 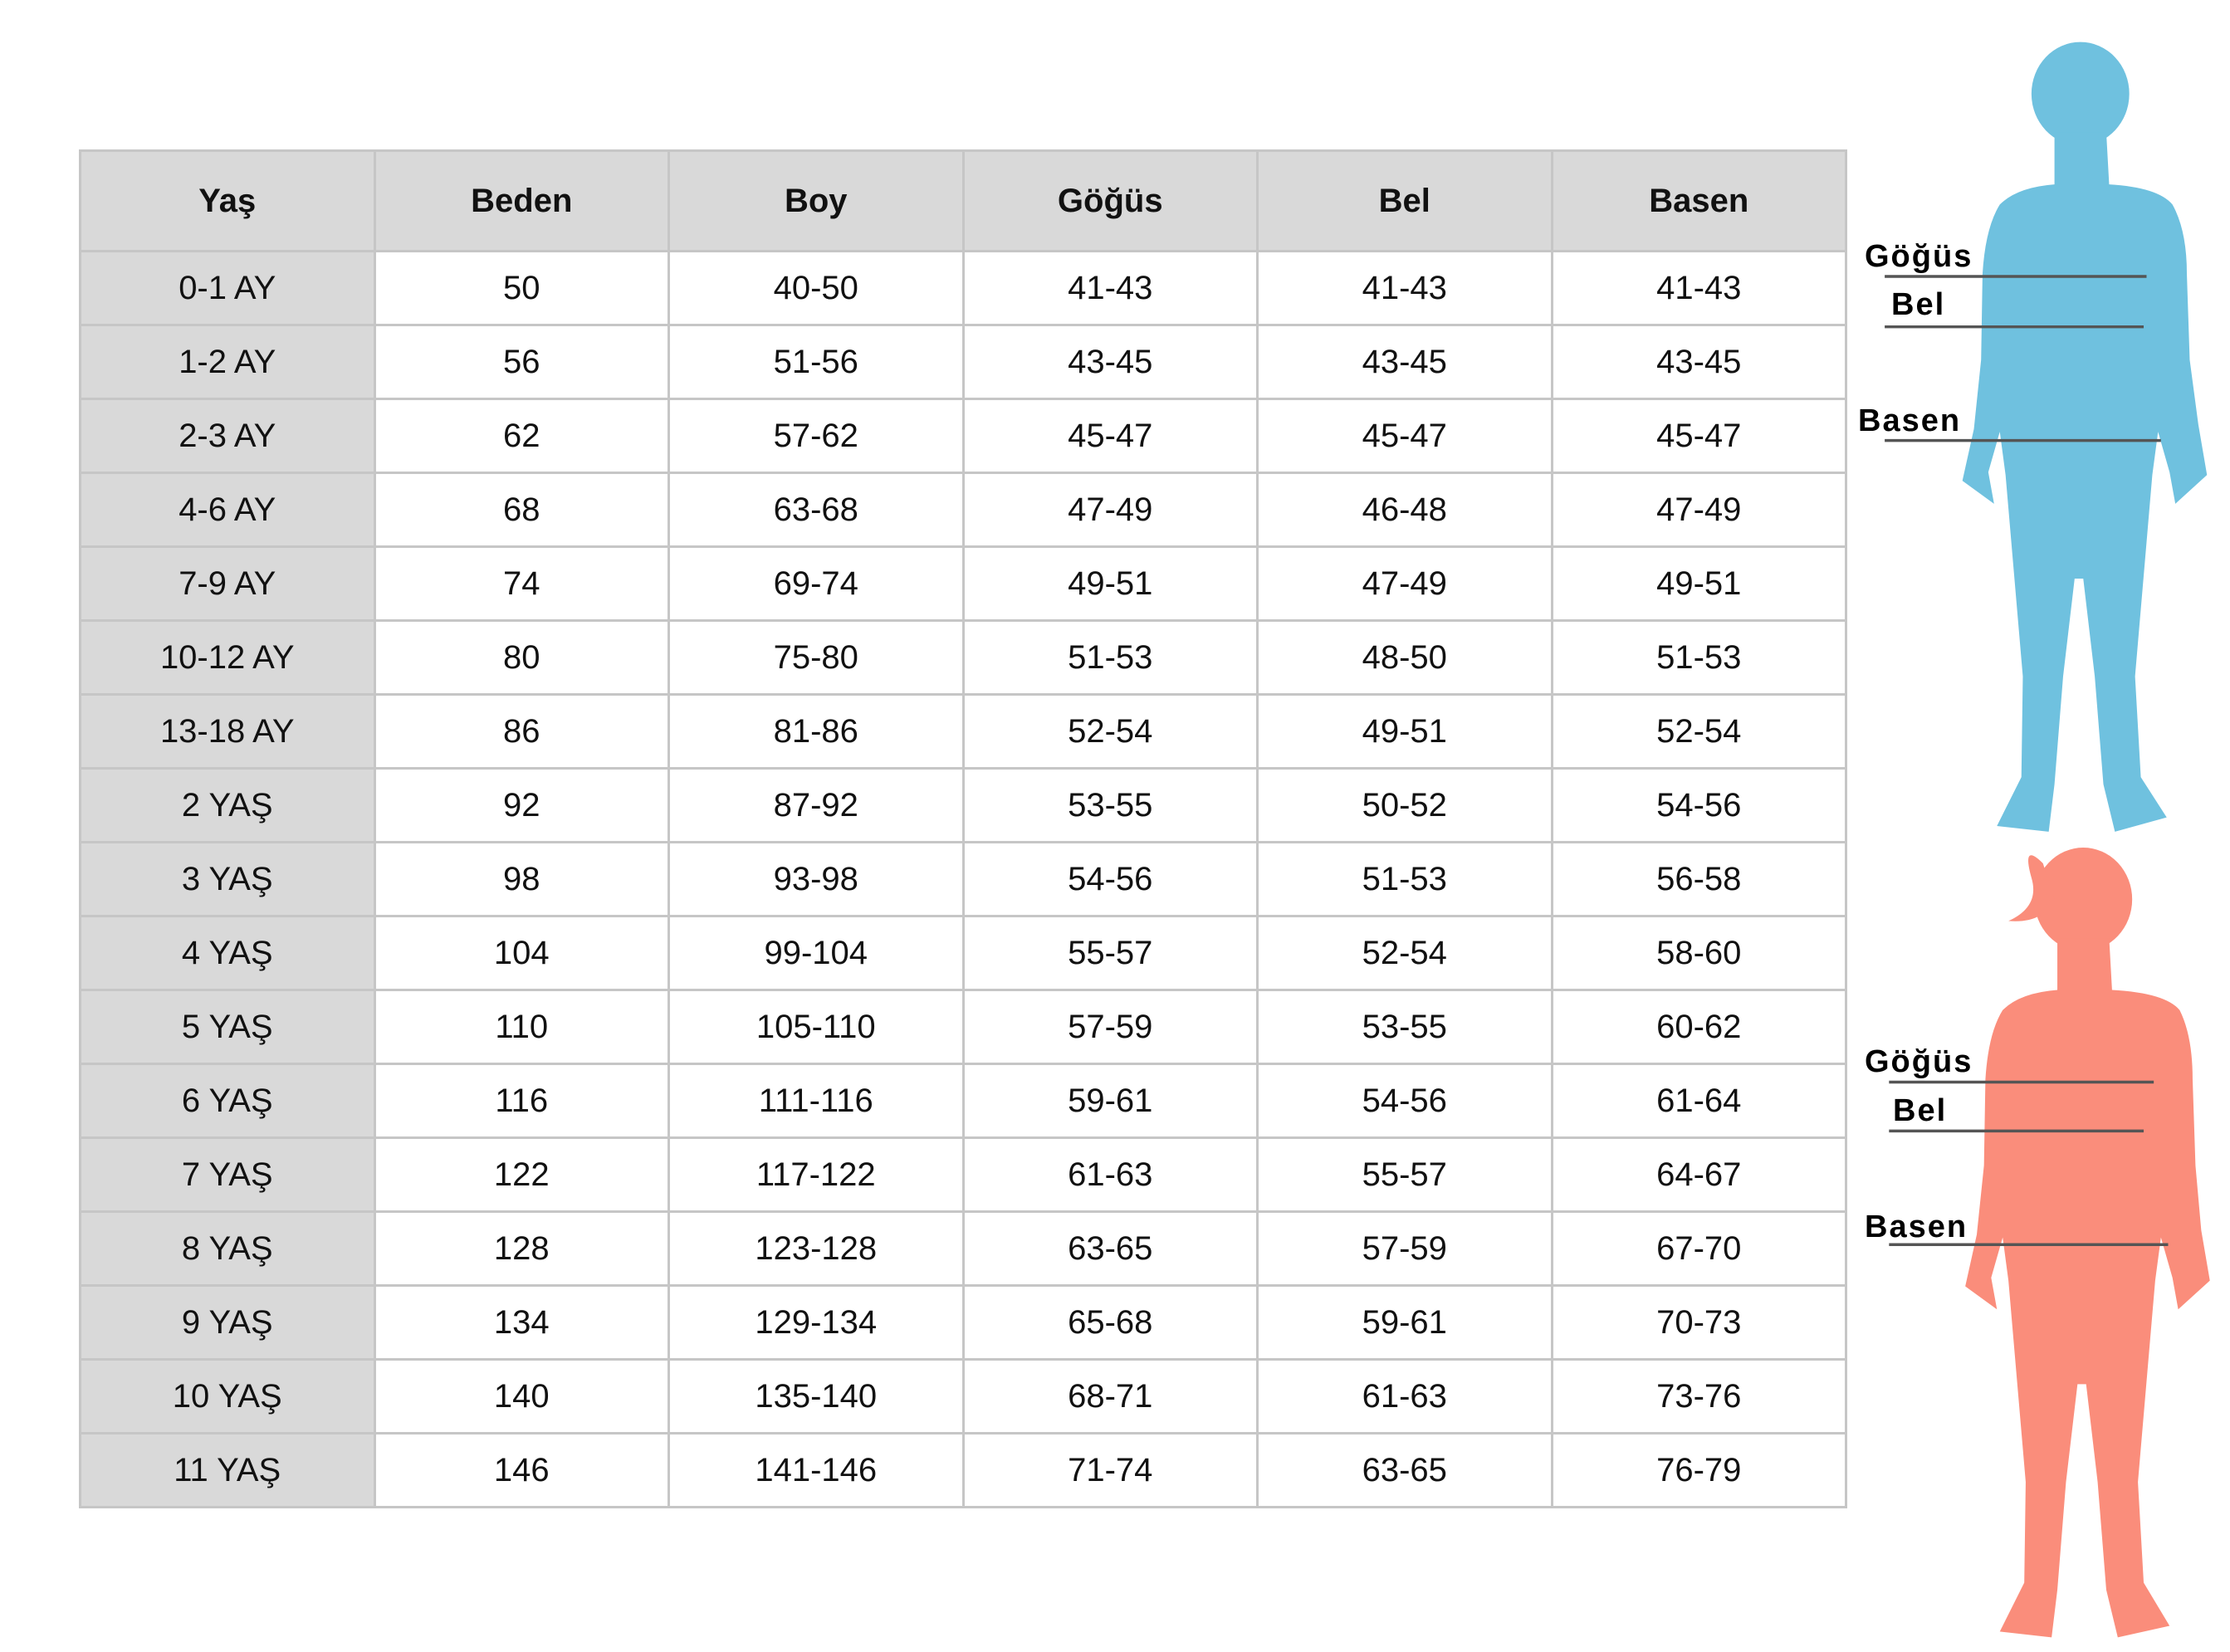 What do you see at coordinates (816, 1027) in the screenshot?
I see `cell-height: 105-110` at bounding box center [816, 1027].